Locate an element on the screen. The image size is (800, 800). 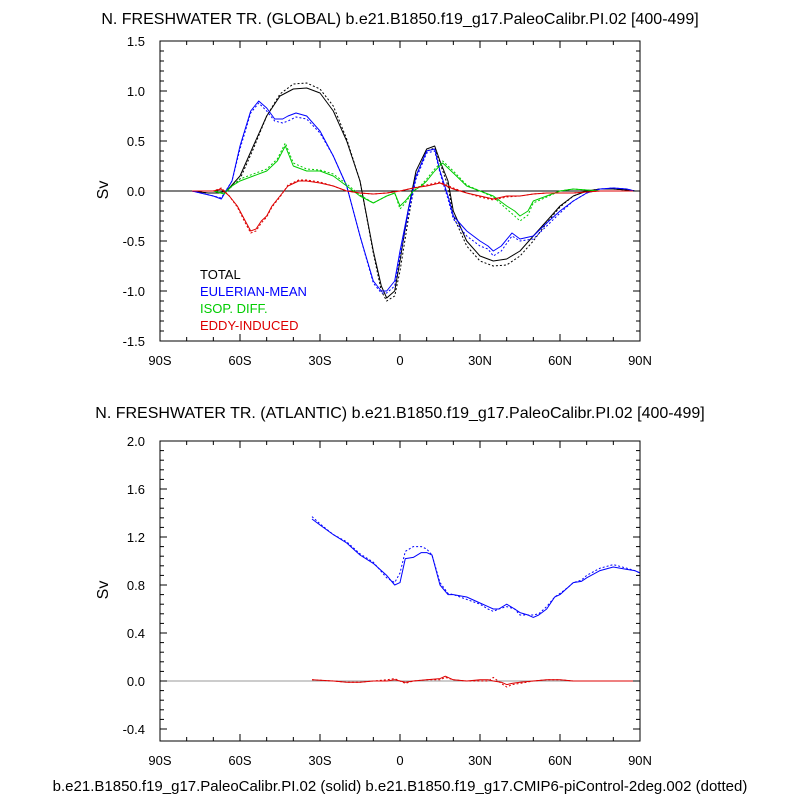
chart-global-series-eddy-induced-dotted is located at coordinates (413, 206).